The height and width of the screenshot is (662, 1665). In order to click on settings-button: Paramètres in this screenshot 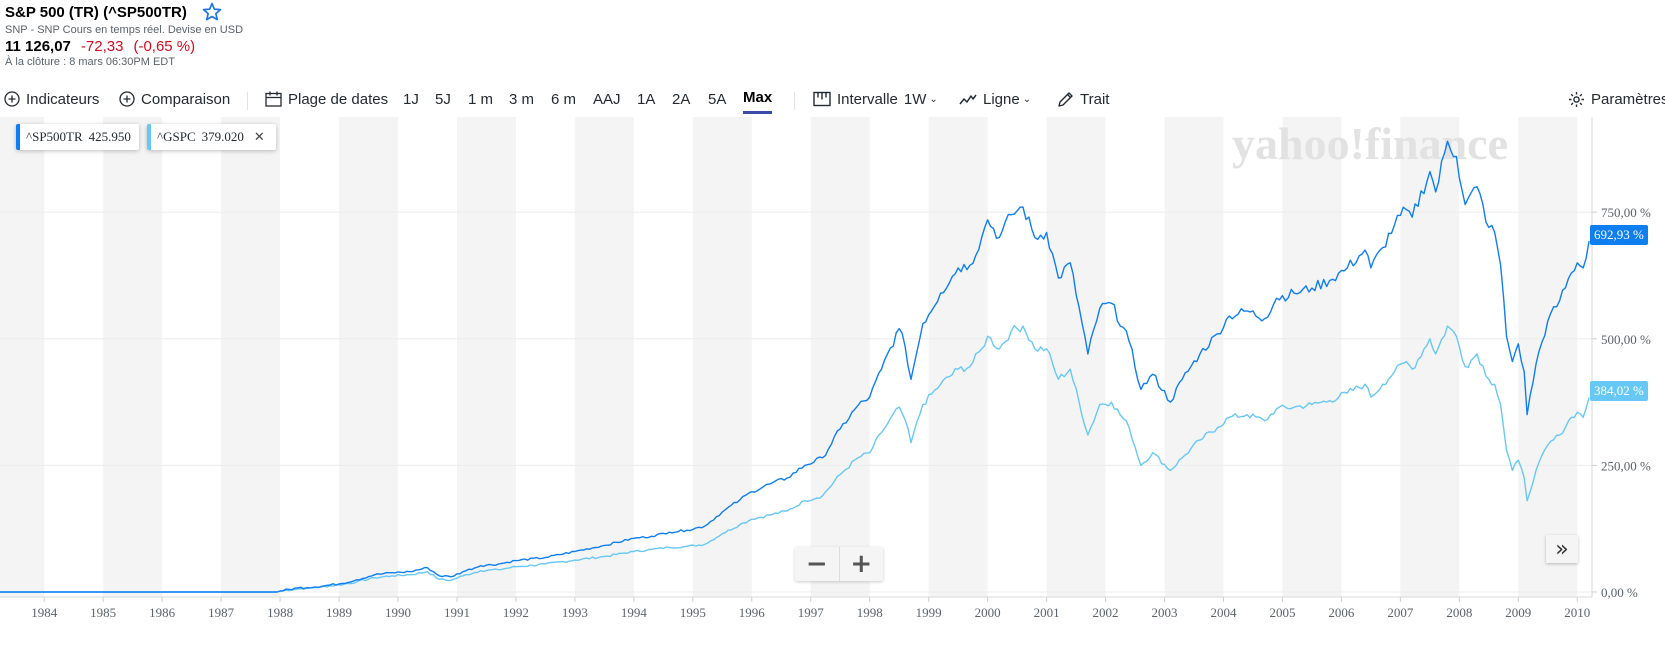, I will do `click(1616, 99)`.